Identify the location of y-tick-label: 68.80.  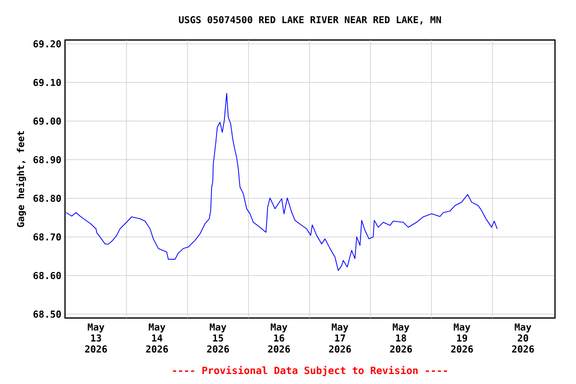
(47, 198).